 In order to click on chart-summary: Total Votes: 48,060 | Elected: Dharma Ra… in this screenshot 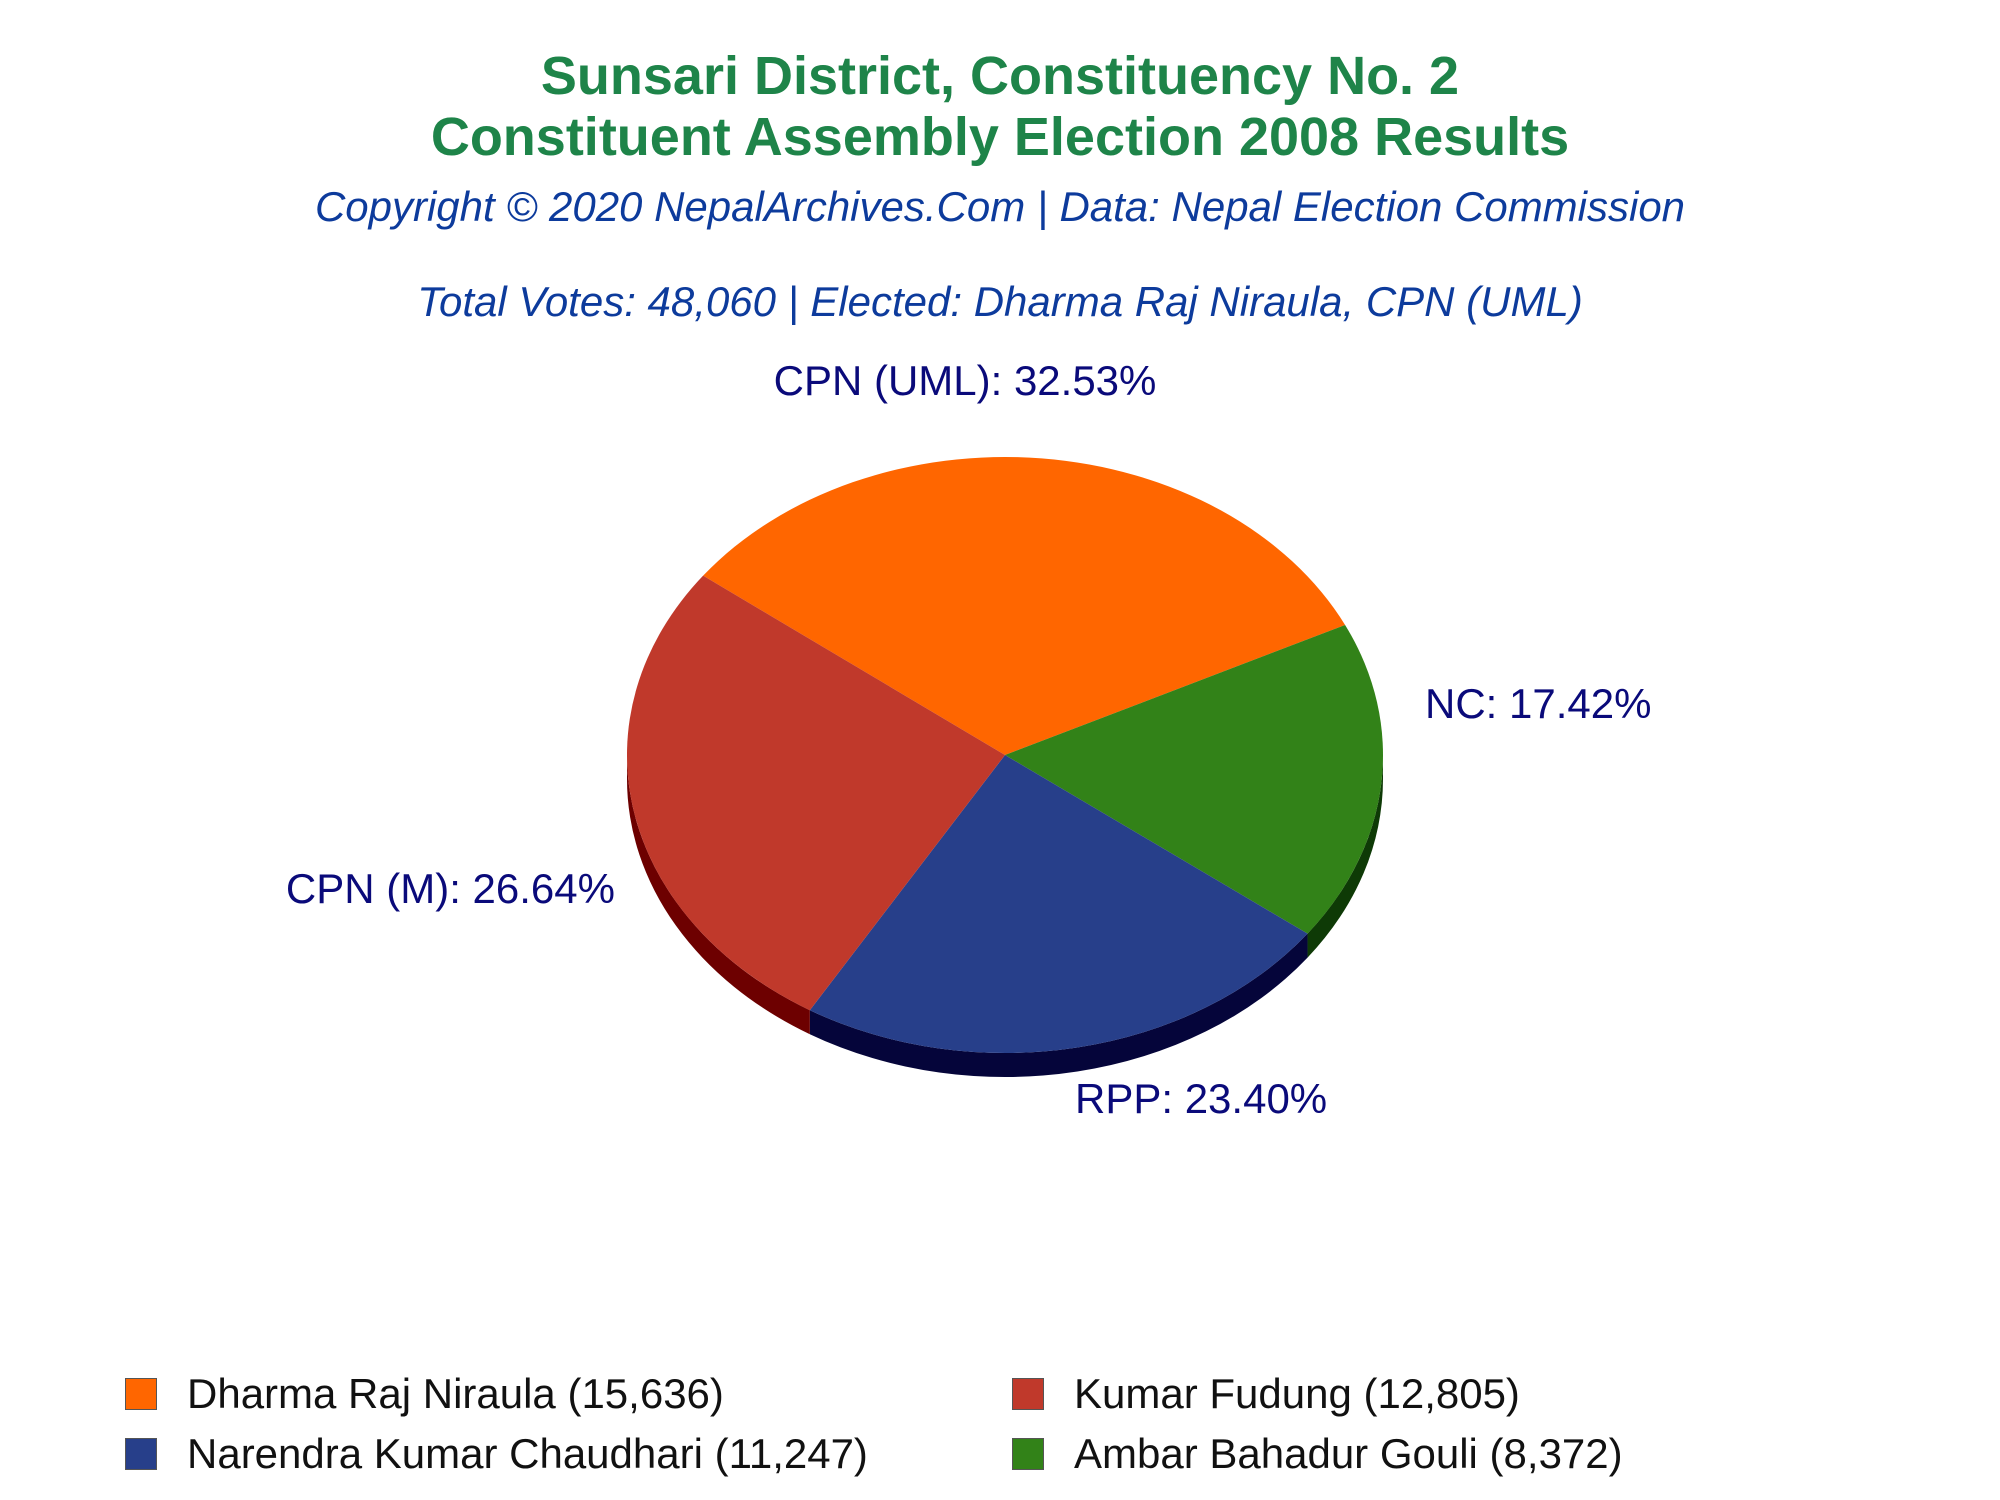, I will do `click(1000, 301)`.